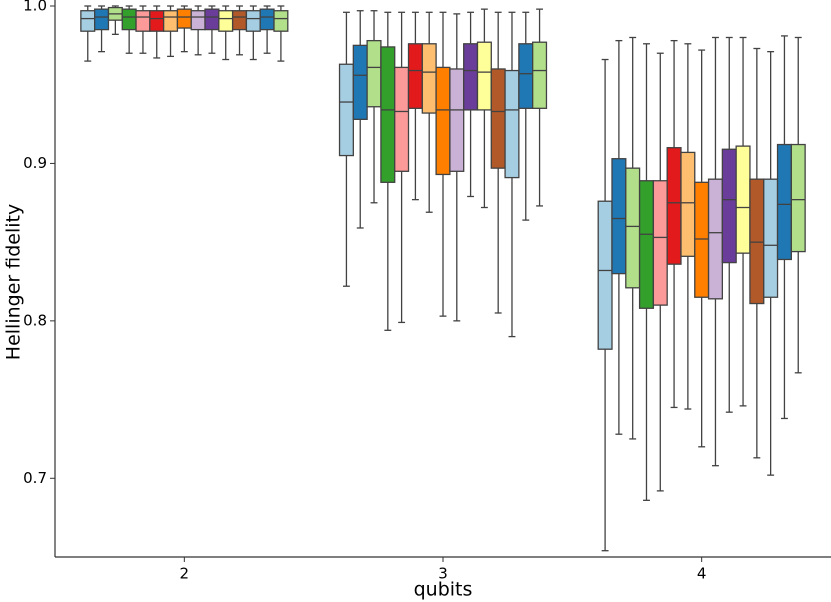  Describe the element at coordinates (35, 7) in the screenshot. I see `y-tick-label: 1.0` at that location.